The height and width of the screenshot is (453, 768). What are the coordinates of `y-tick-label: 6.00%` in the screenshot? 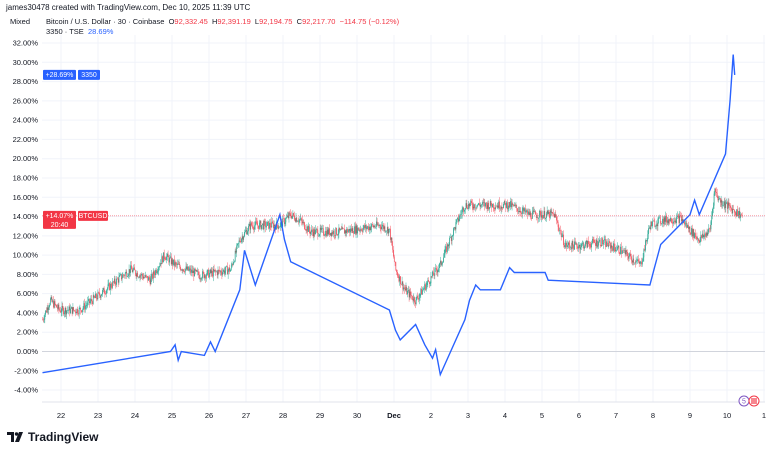 It's located at (28, 293).